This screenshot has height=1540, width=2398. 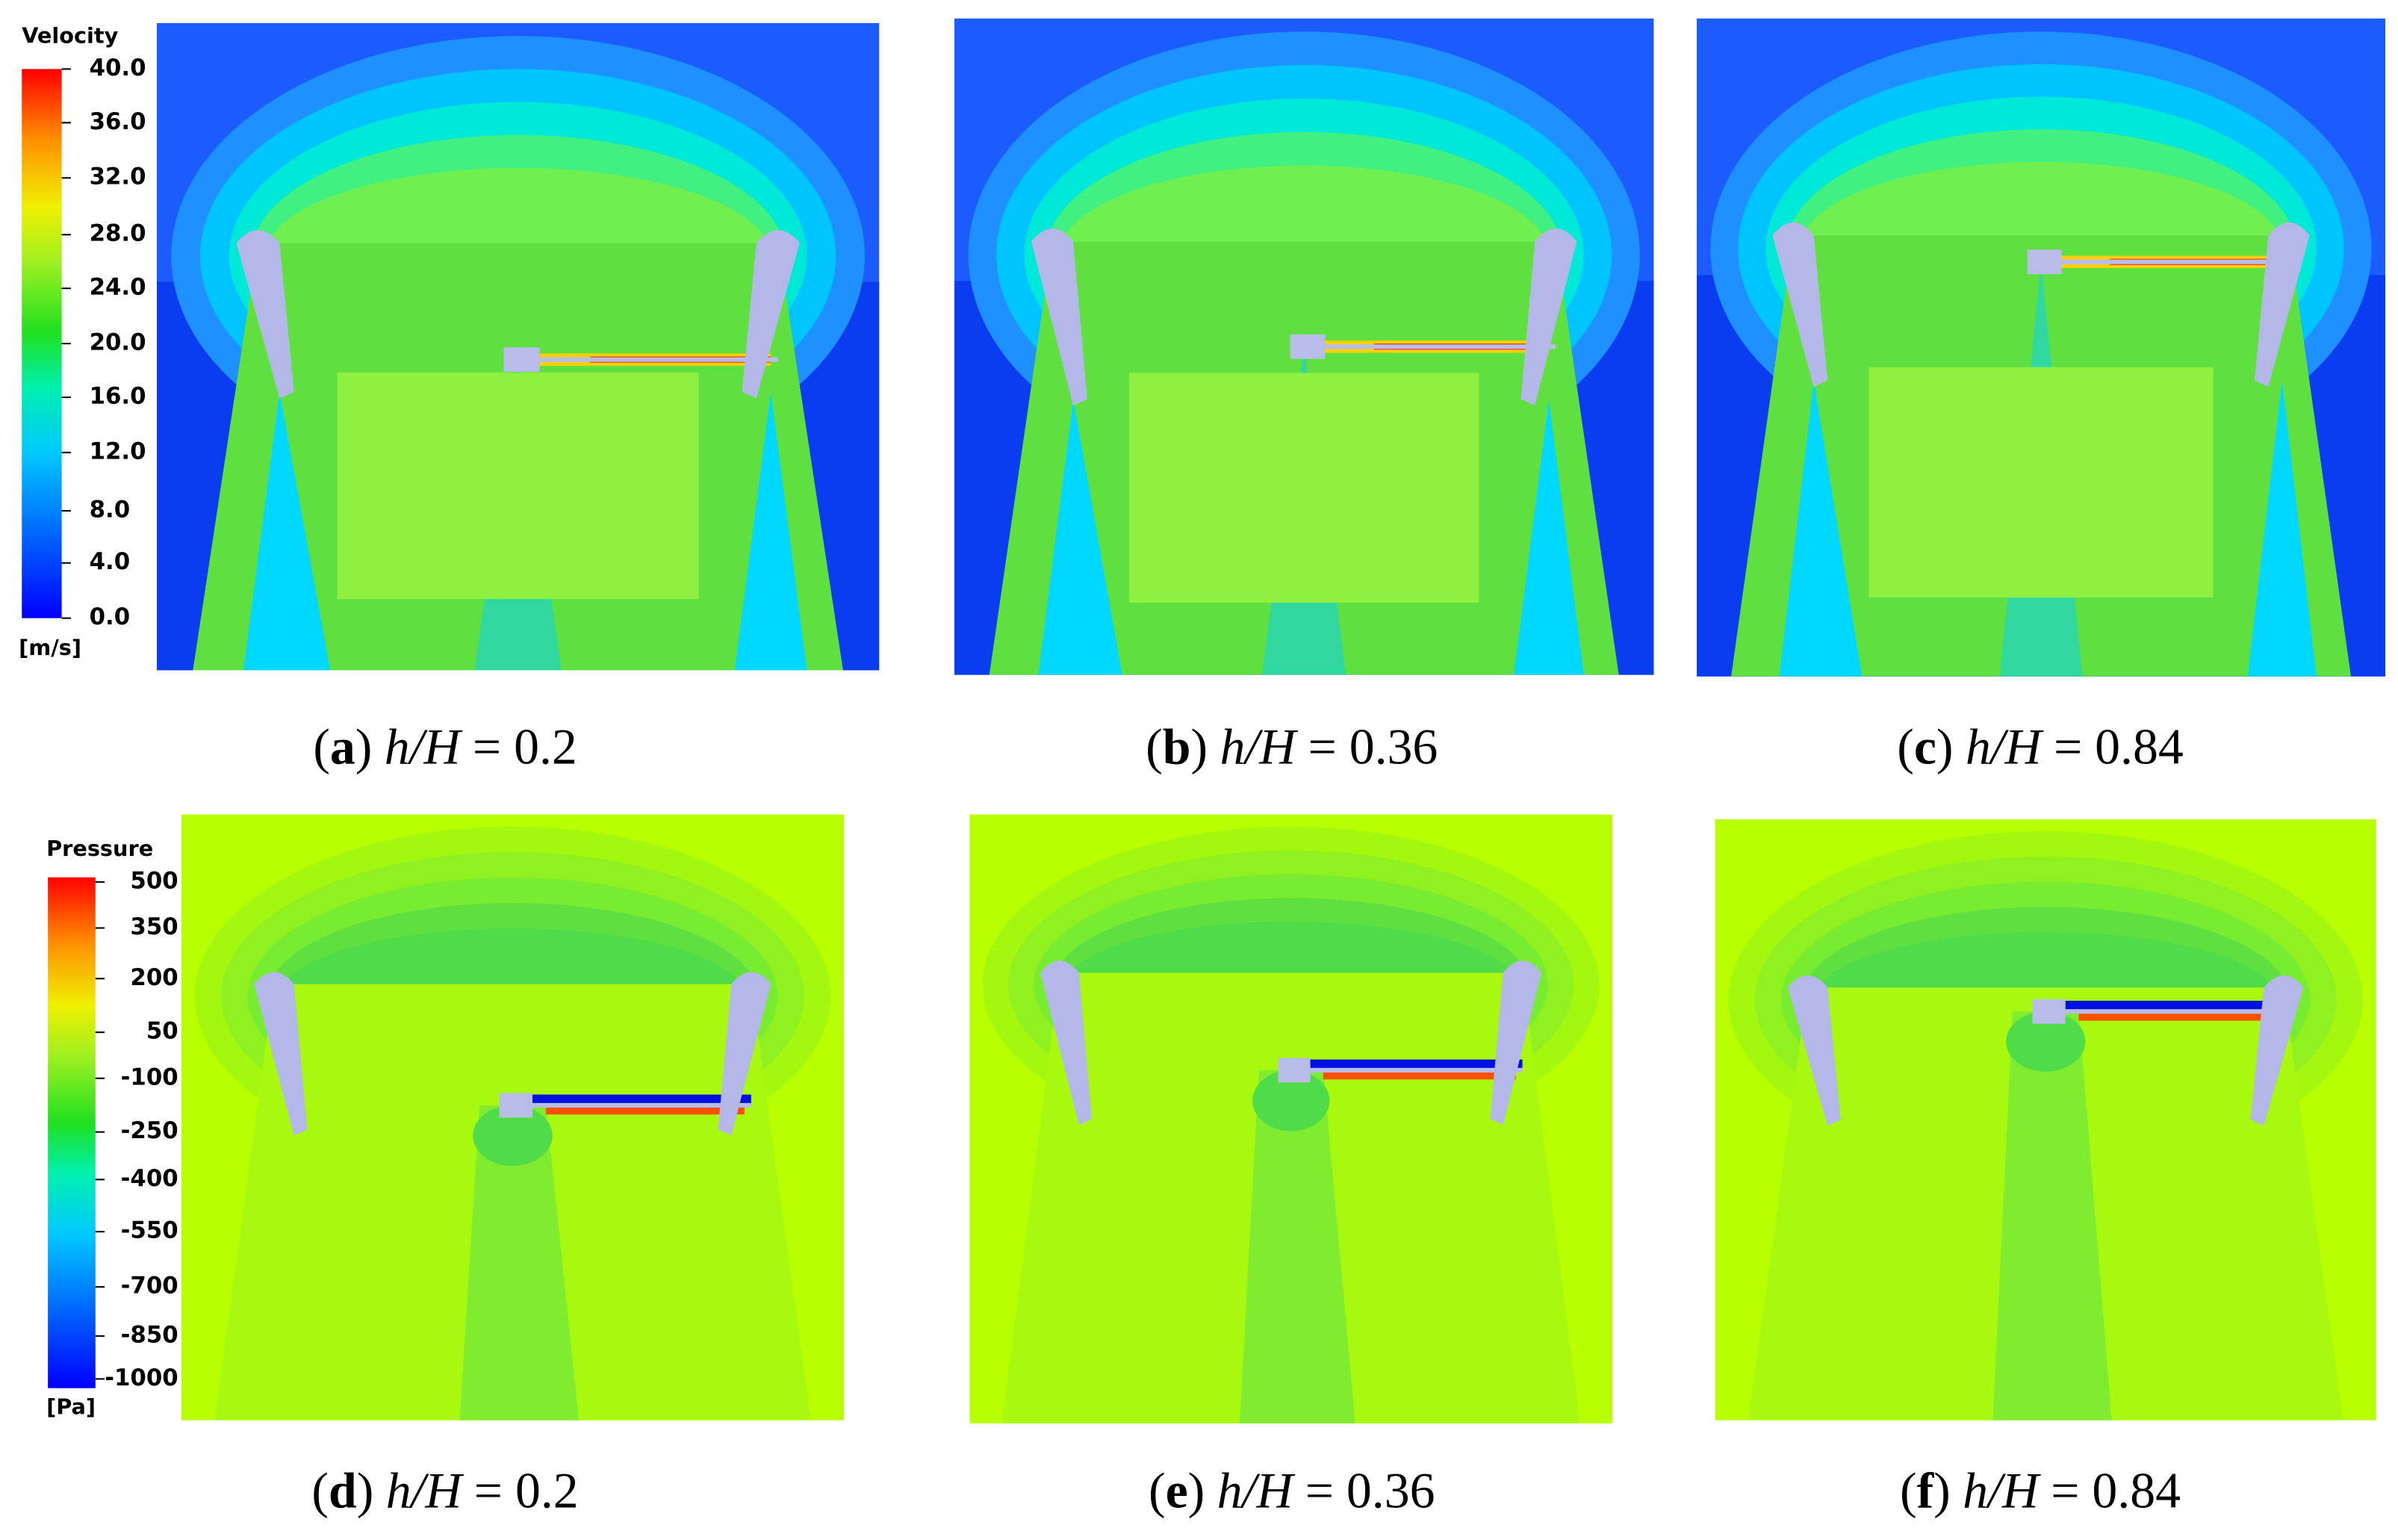 What do you see at coordinates (154, 927) in the screenshot?
I see `tick-label: 350` at bounding box center [154, 927].